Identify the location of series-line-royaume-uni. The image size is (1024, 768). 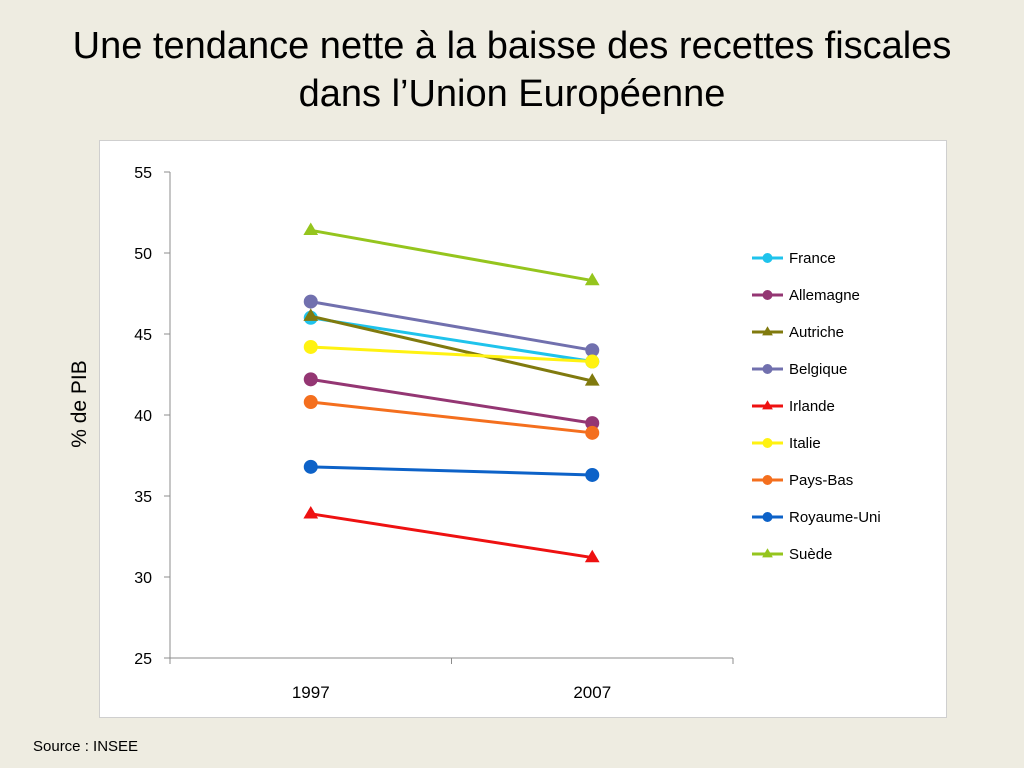
(451, 471).